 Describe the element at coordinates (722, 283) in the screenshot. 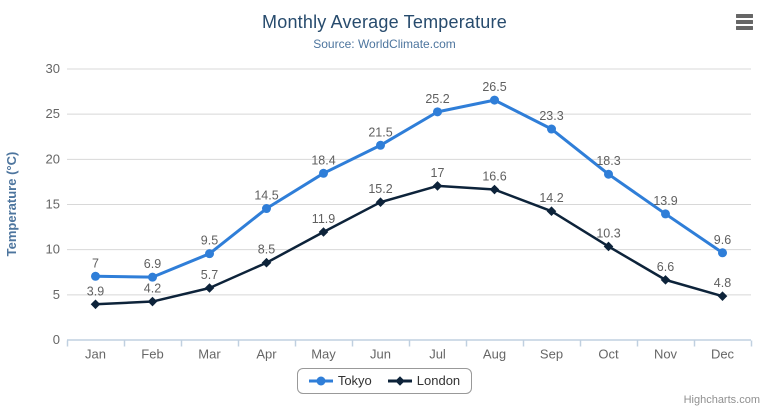

I see `data-label: 4.8` at that location.